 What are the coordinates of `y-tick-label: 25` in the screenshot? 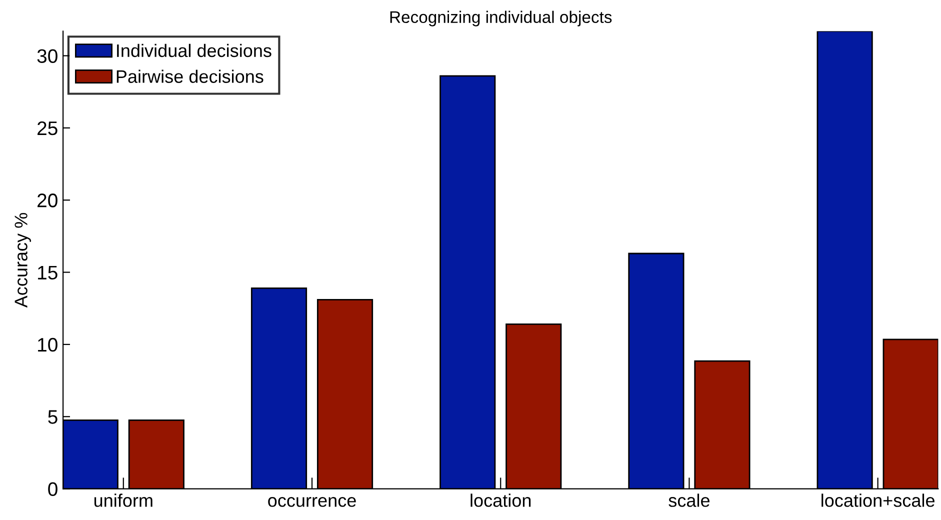 It's located at (48, 128).